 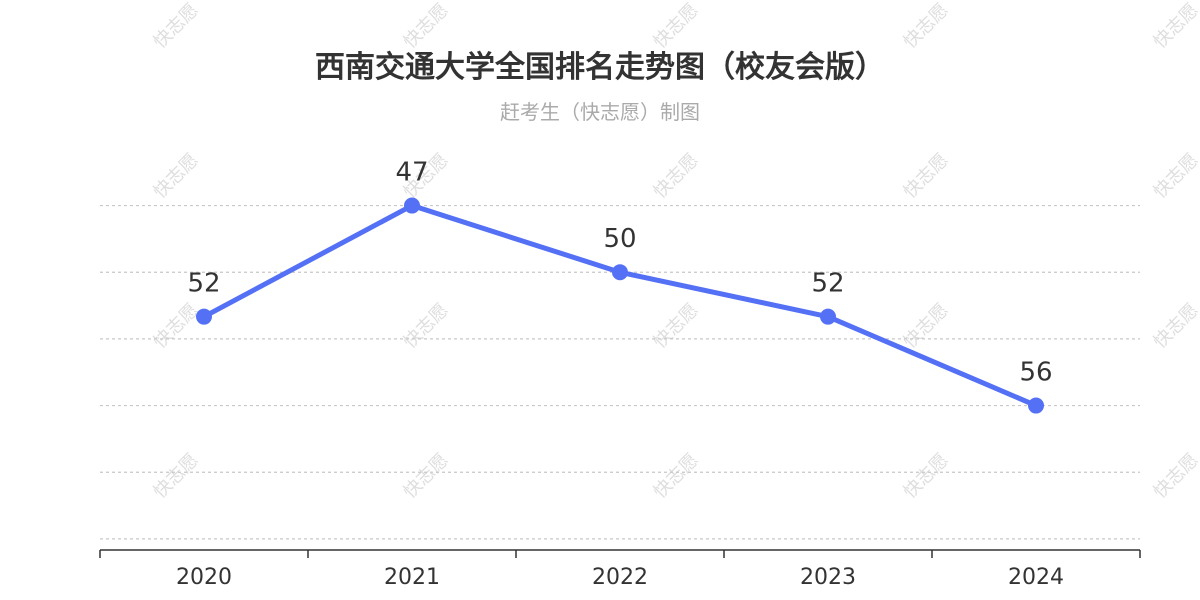 I want to click on chart-subtitle: 赶考生（快志愿）制图, so click(x=600, y=112).